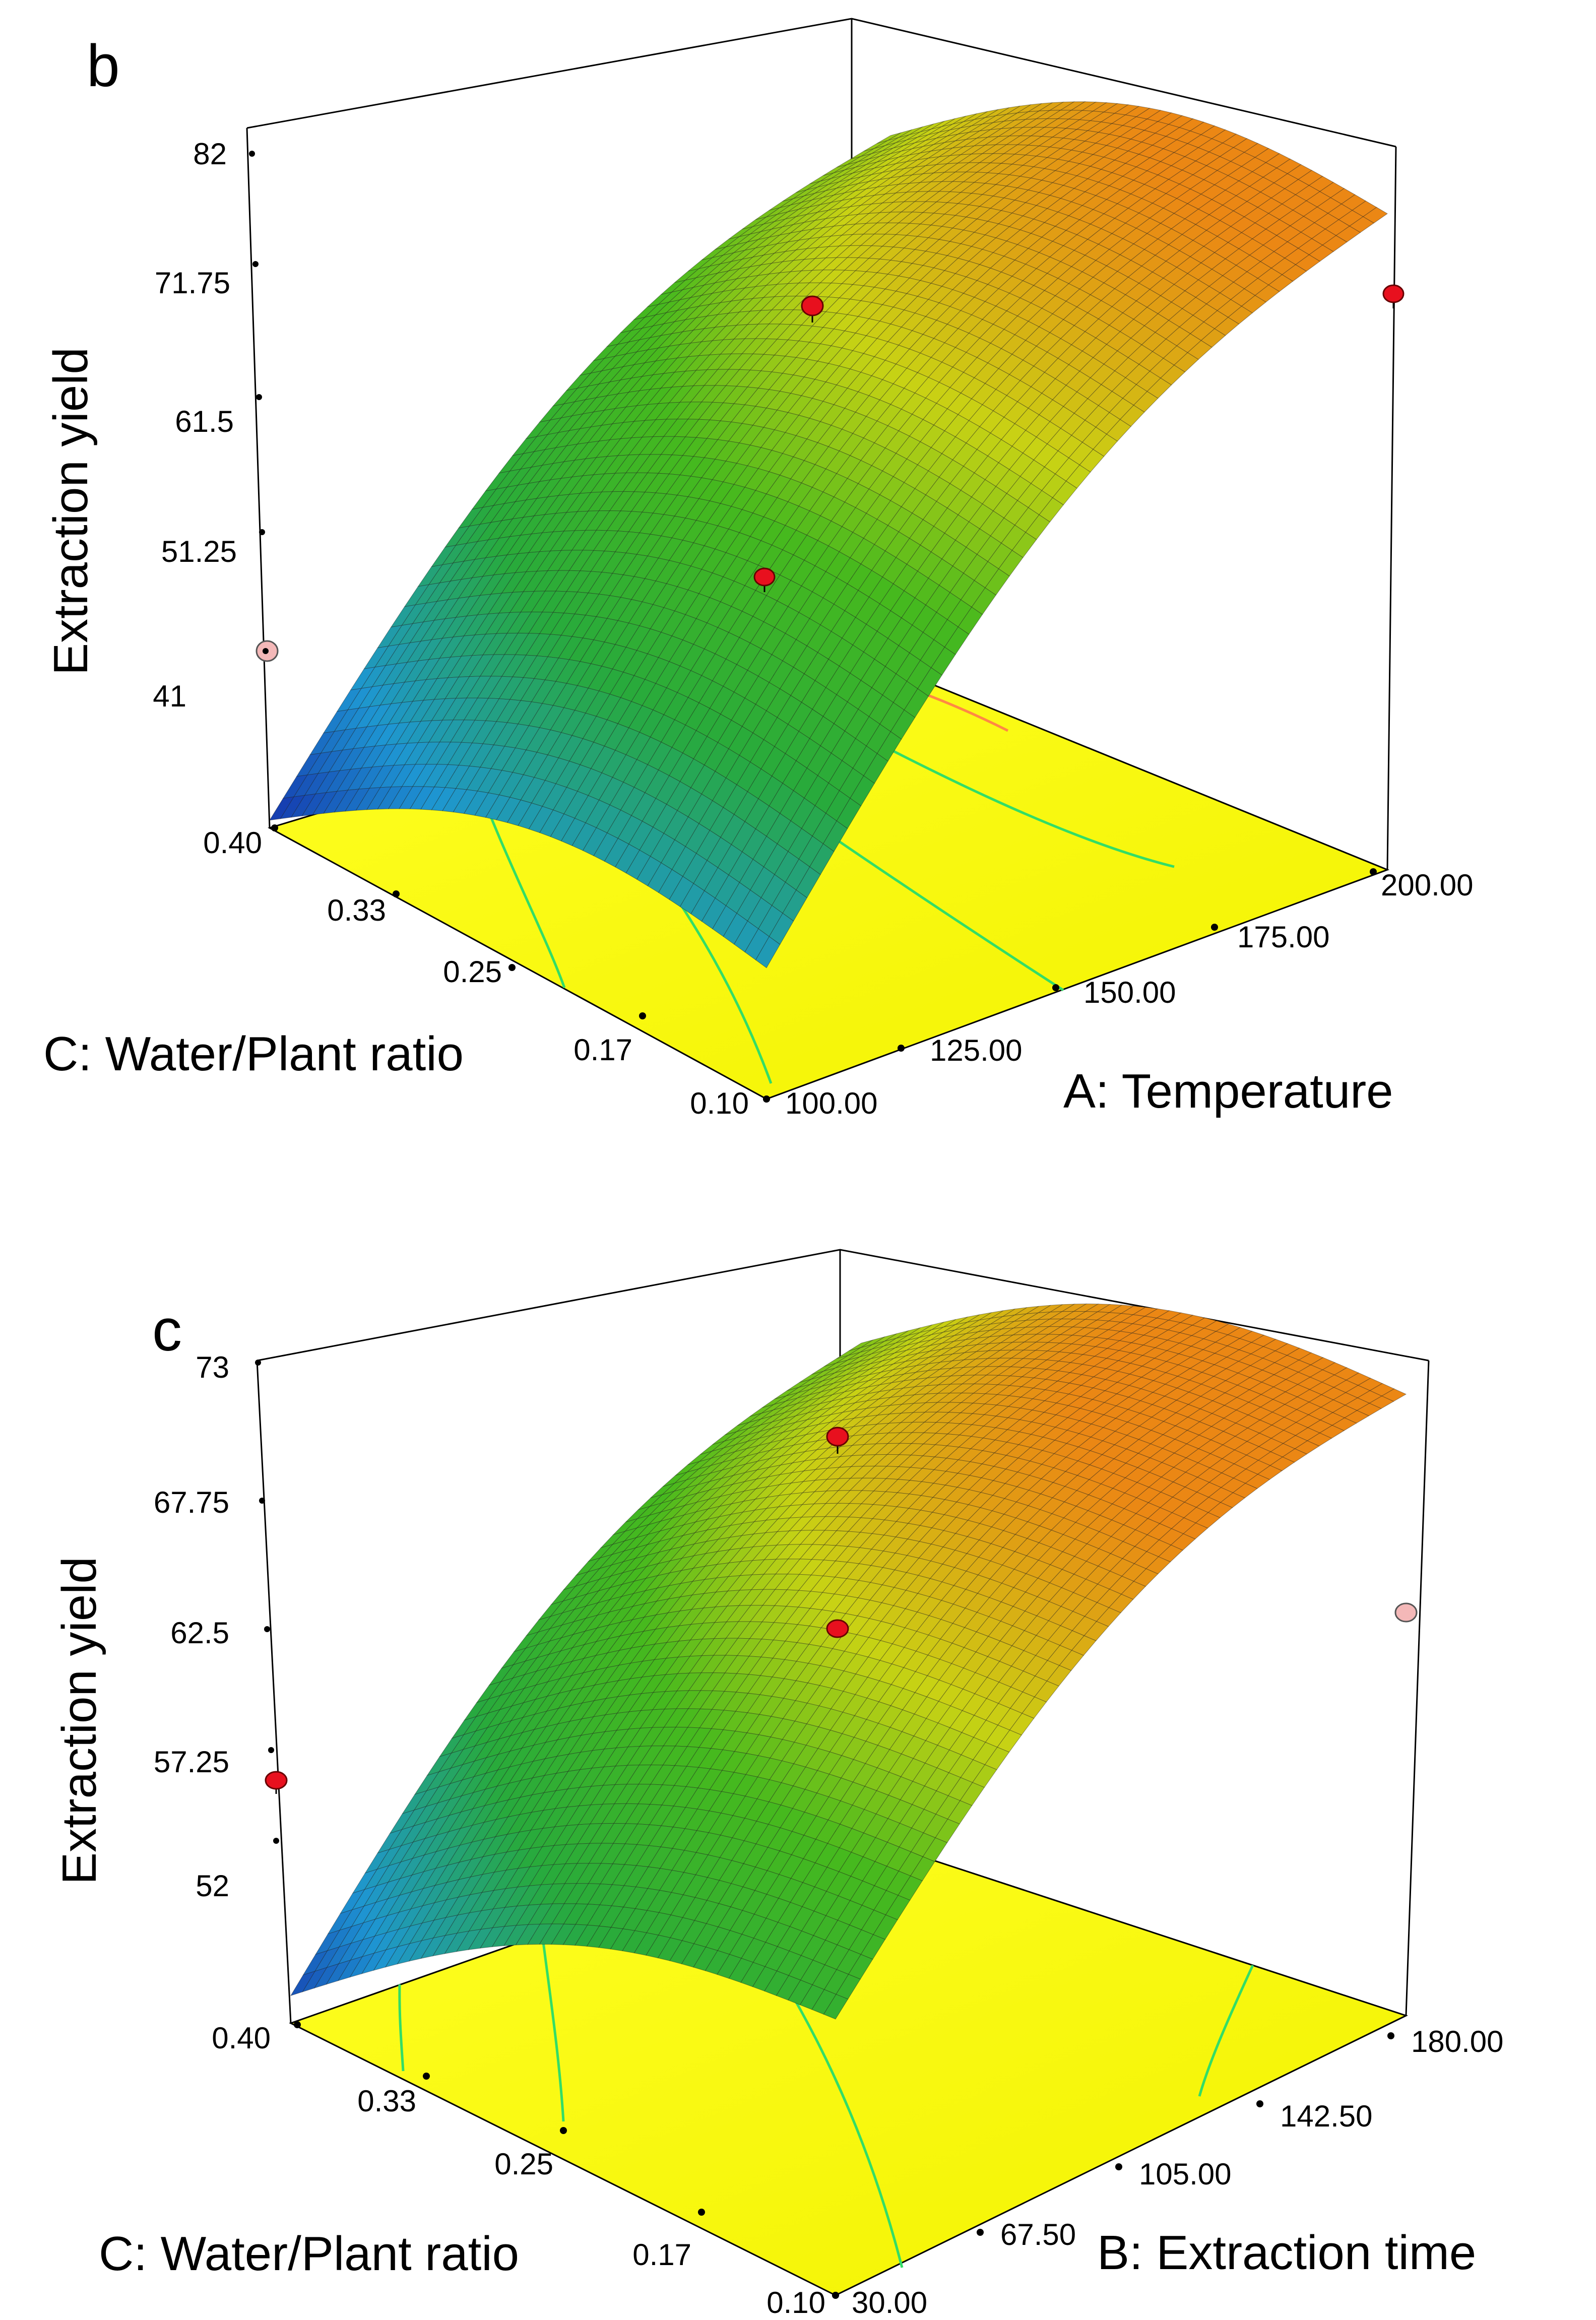 The width and height of the screenshot is (1596, 2320). I want to click on z-tick-label: 62.5, so click(199, 1633).